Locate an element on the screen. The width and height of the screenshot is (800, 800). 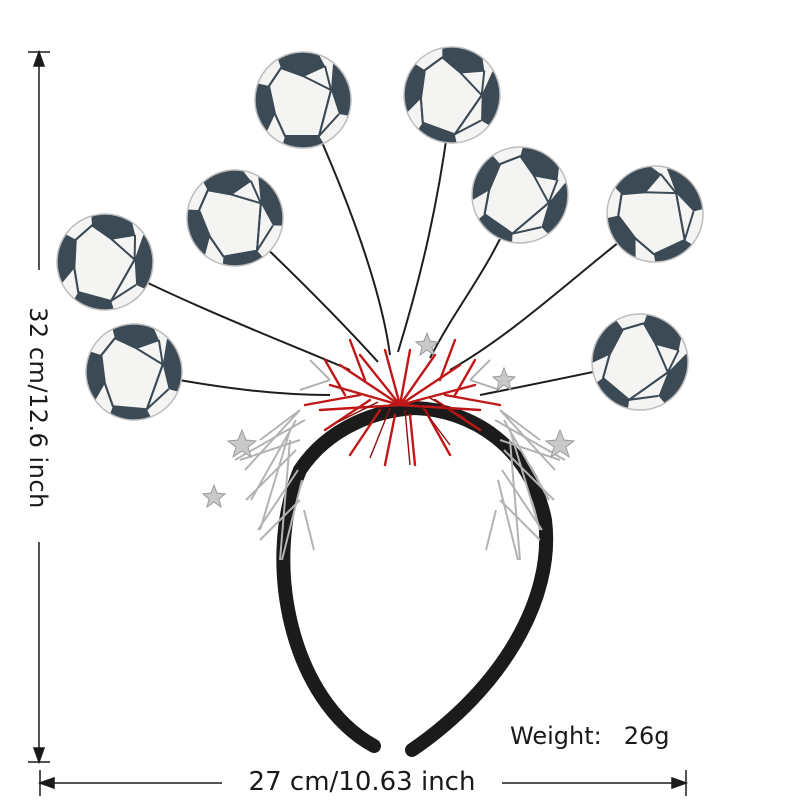
weight-value: 26g is located at coordinates (646, 736).